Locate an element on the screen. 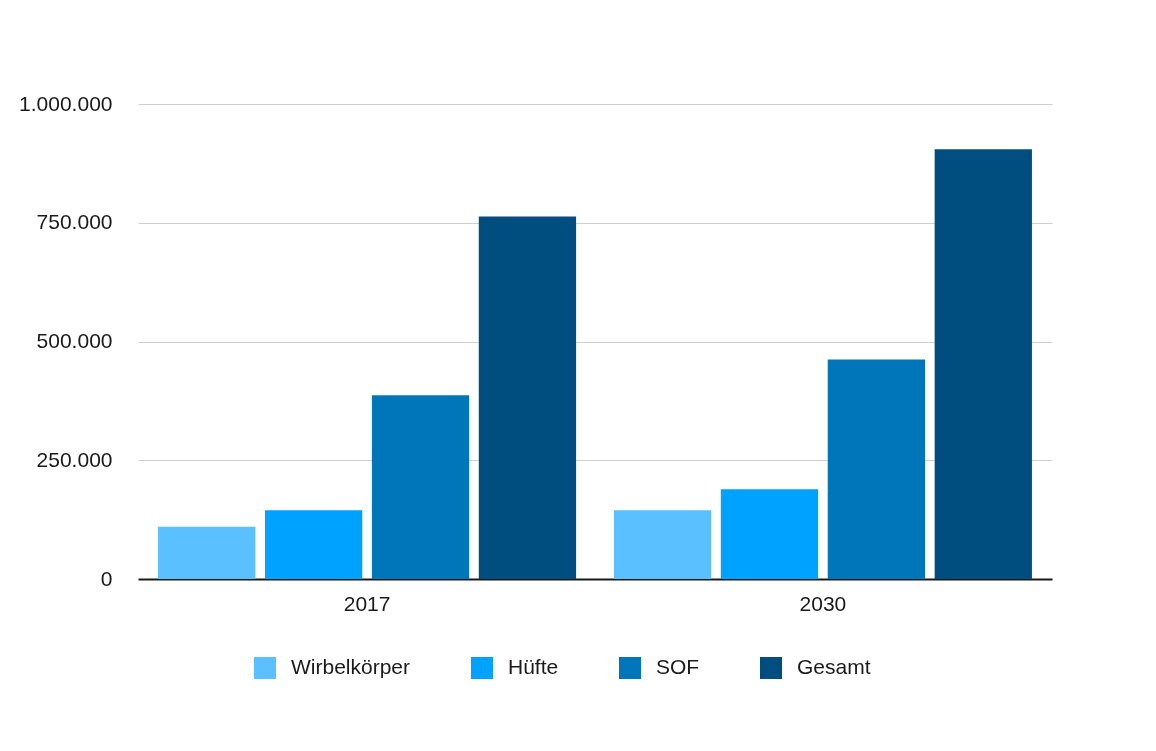  legend-label: Wirbelkörper is located at coordinates (351, 666).